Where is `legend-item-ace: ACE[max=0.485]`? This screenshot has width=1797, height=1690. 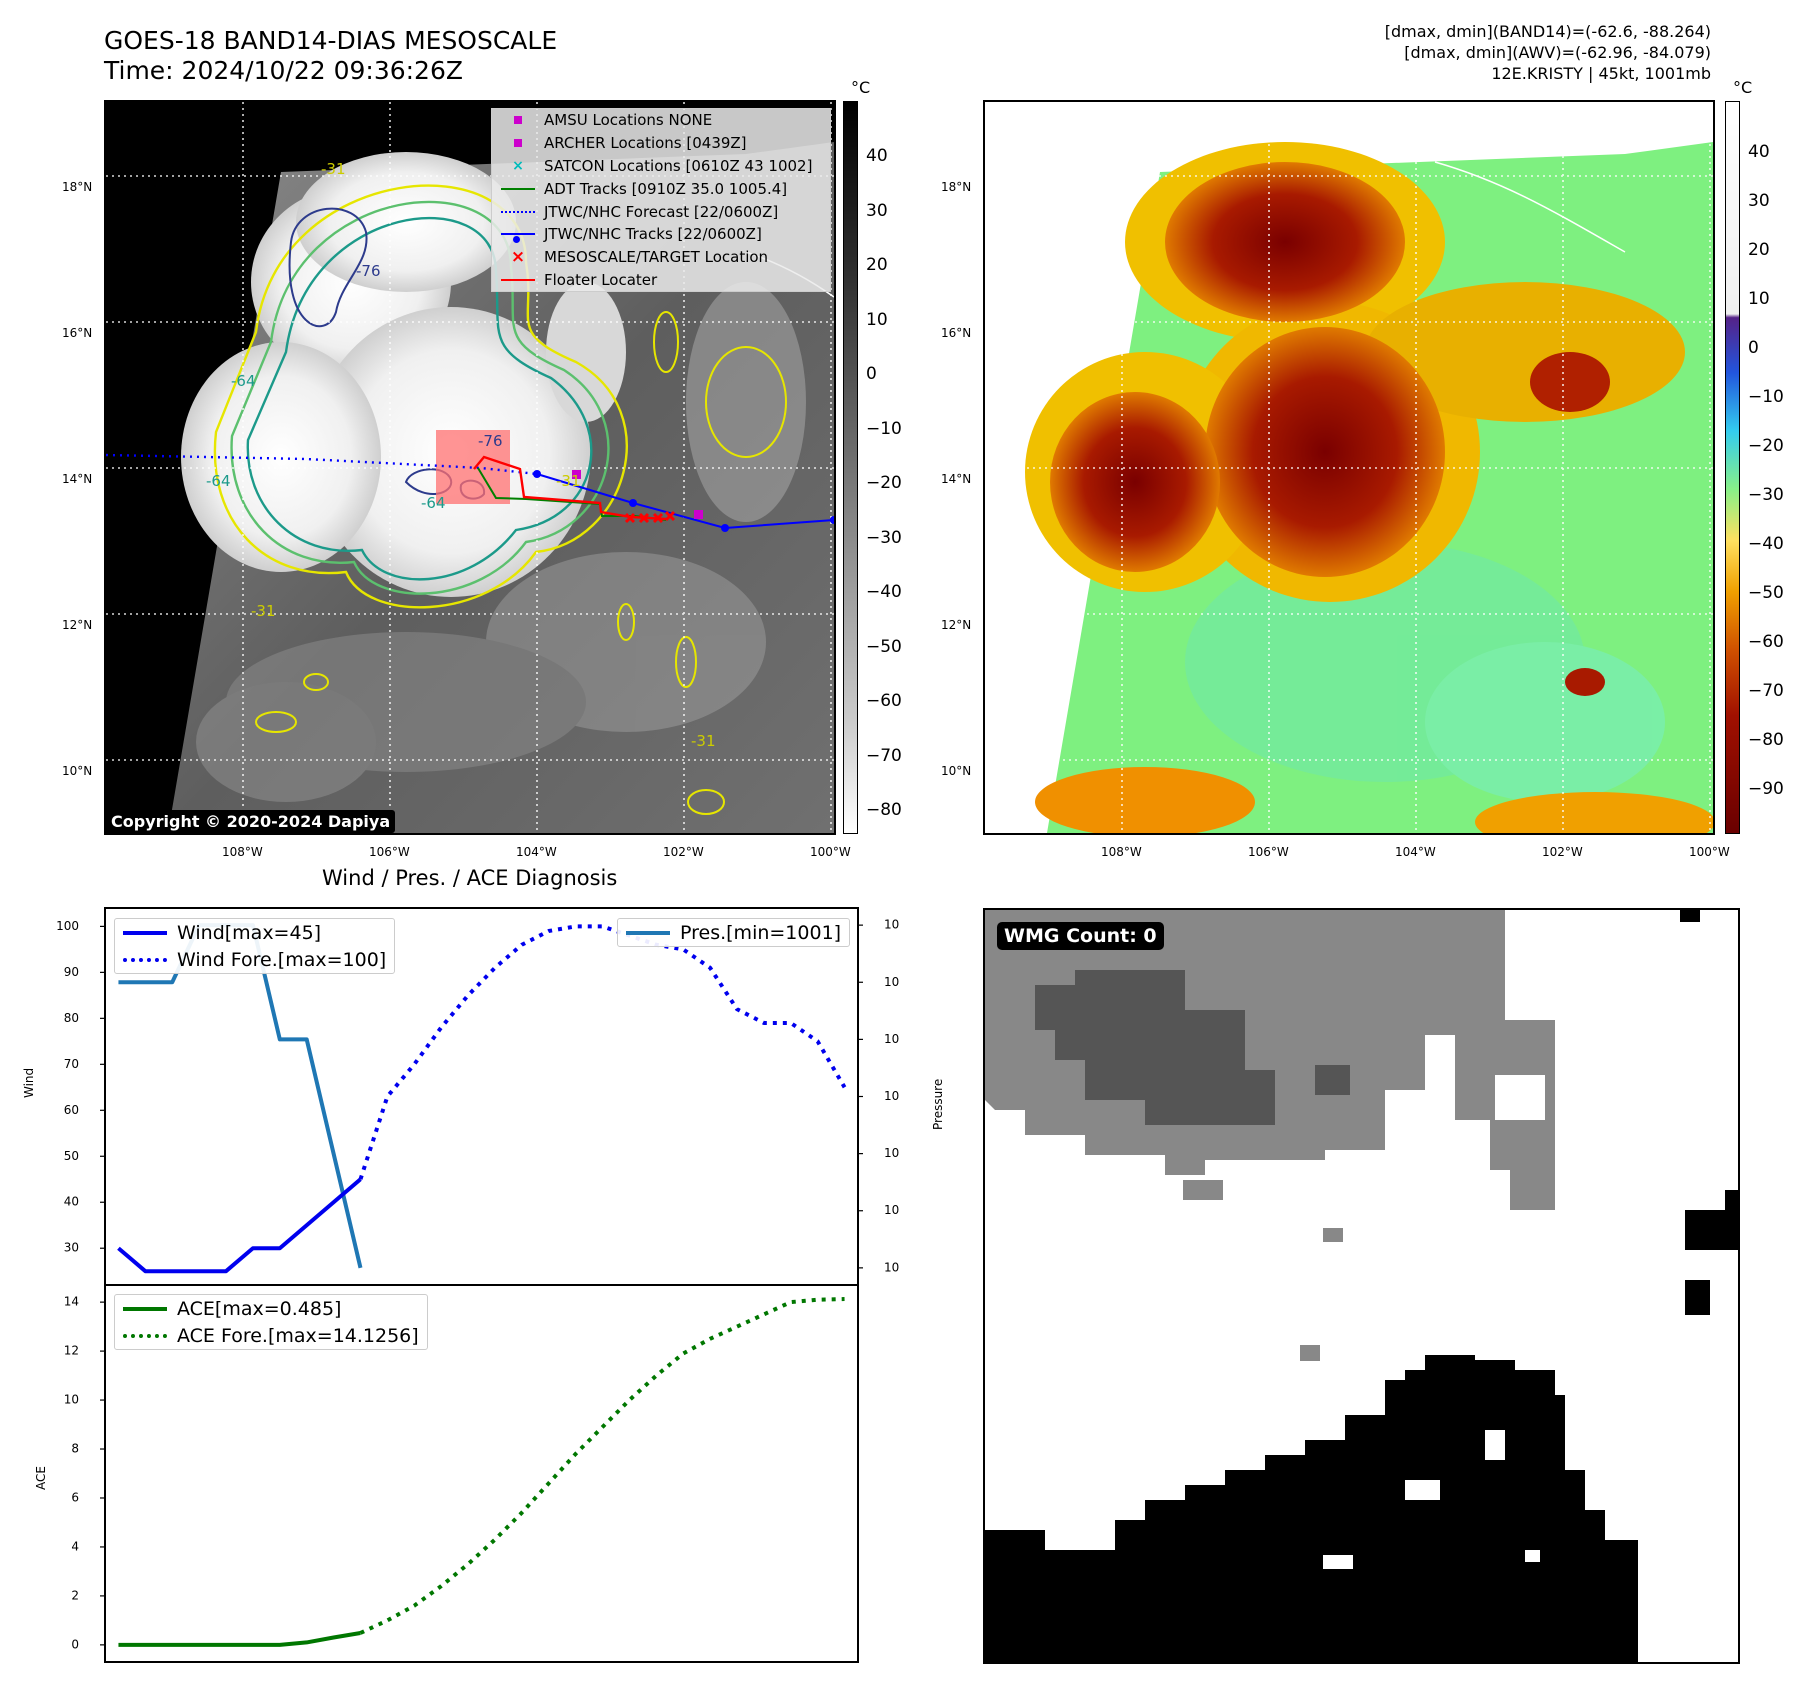 legend-item-ace: ACE[max=0.485] is located at coordinates (271, 1308).